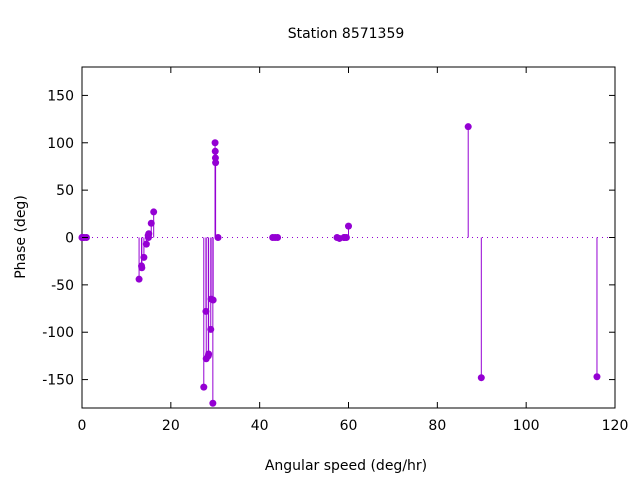 The image size is (640, 480). I want to click on y-axis-label: Phase (deg), so click(21, 237).